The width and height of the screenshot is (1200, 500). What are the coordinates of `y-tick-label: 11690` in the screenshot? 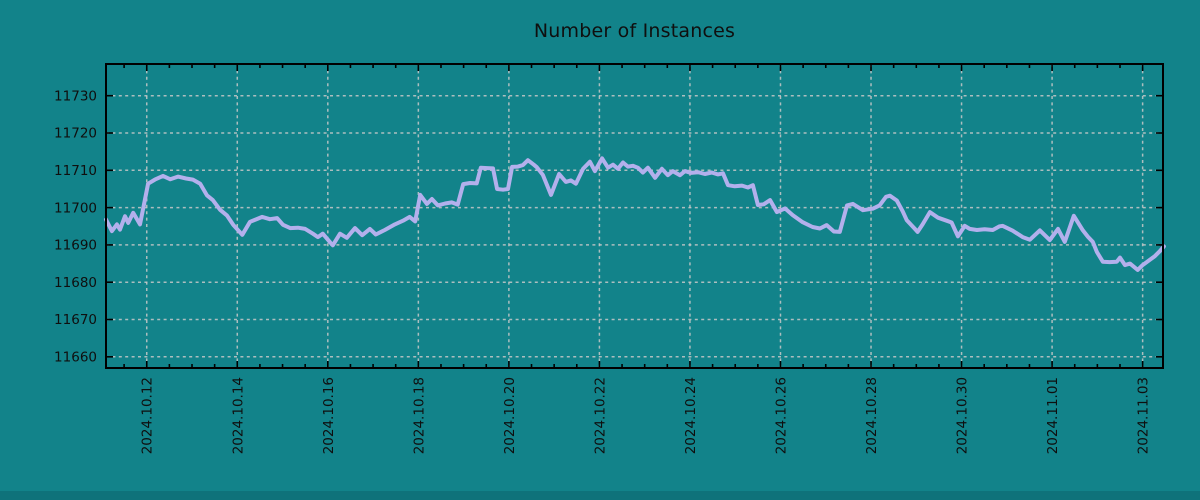 It's located at (75, 246).